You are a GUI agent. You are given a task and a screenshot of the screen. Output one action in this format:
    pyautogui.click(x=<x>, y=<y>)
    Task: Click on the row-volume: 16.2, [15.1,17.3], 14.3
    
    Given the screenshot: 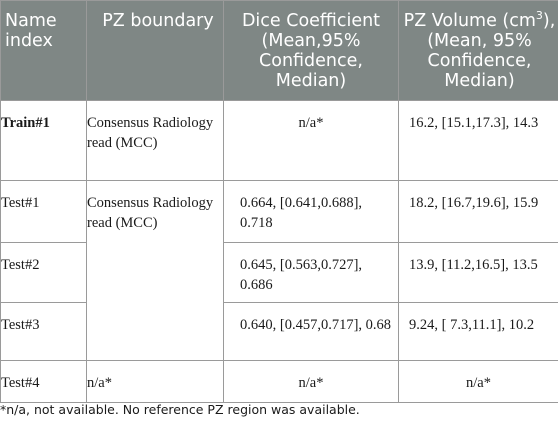 What is the action you would take?
    pyautogui.click(x=478, y=140)
    